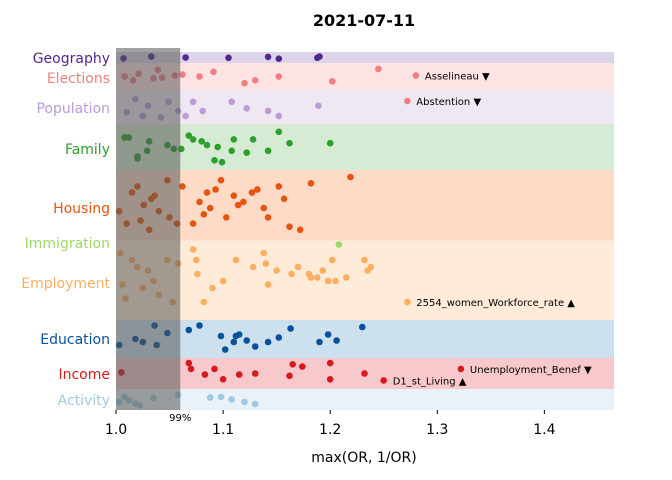 The height and width of the screenshot is (480, 672). Describe the element at coordinates (365, 241) in the screenshot. I see `band-immigration` at that location.